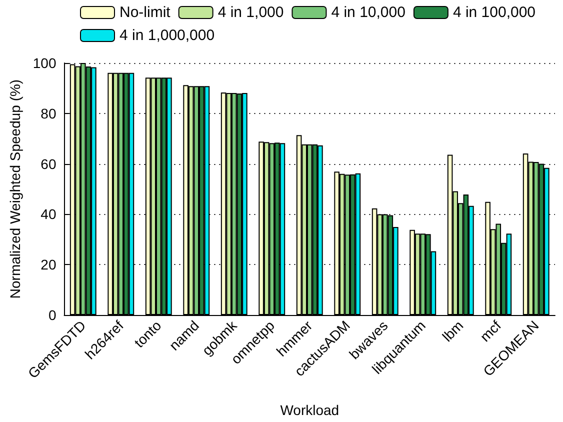  What do you see at coordinates (52, 315) in the screenshot?
I see `y-tick-label: 0` at bounding box center [52, 315].